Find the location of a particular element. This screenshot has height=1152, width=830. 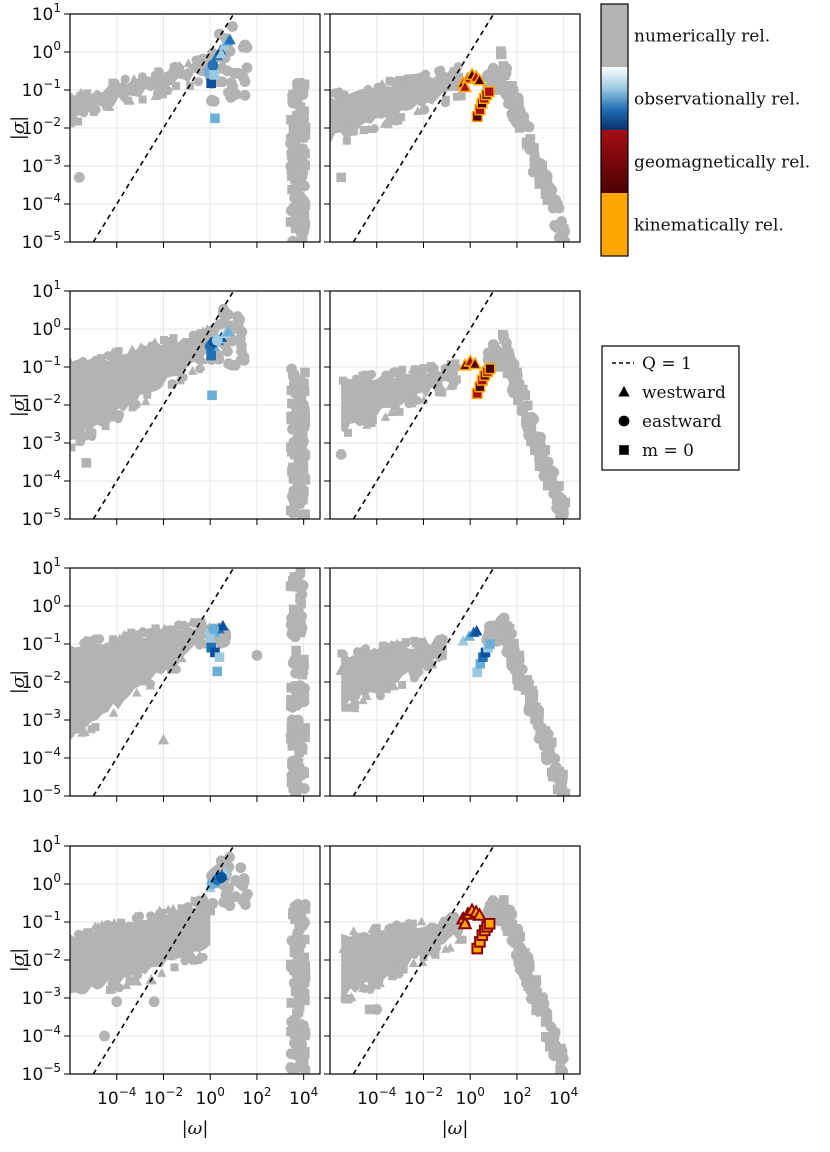

numerical-tail is located at coordinates (298, 682).